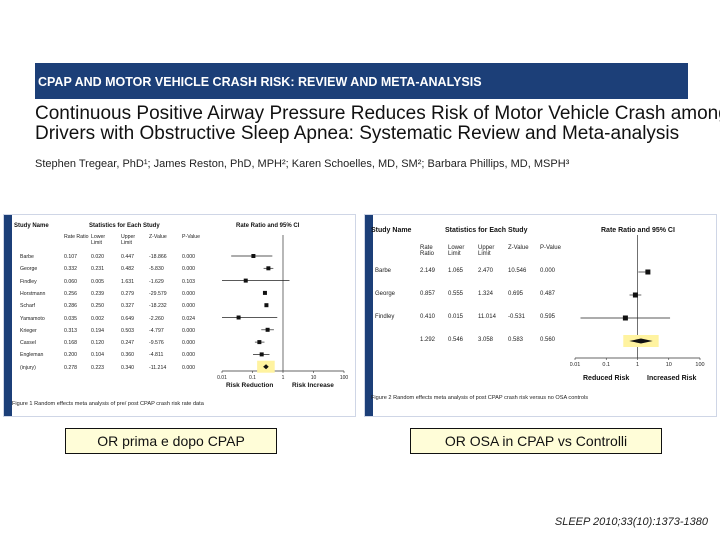  What do you see at coordinates (516, 340) in the screenshot?
I see `stat-value: 0.583` at bounding box center [516, 340].